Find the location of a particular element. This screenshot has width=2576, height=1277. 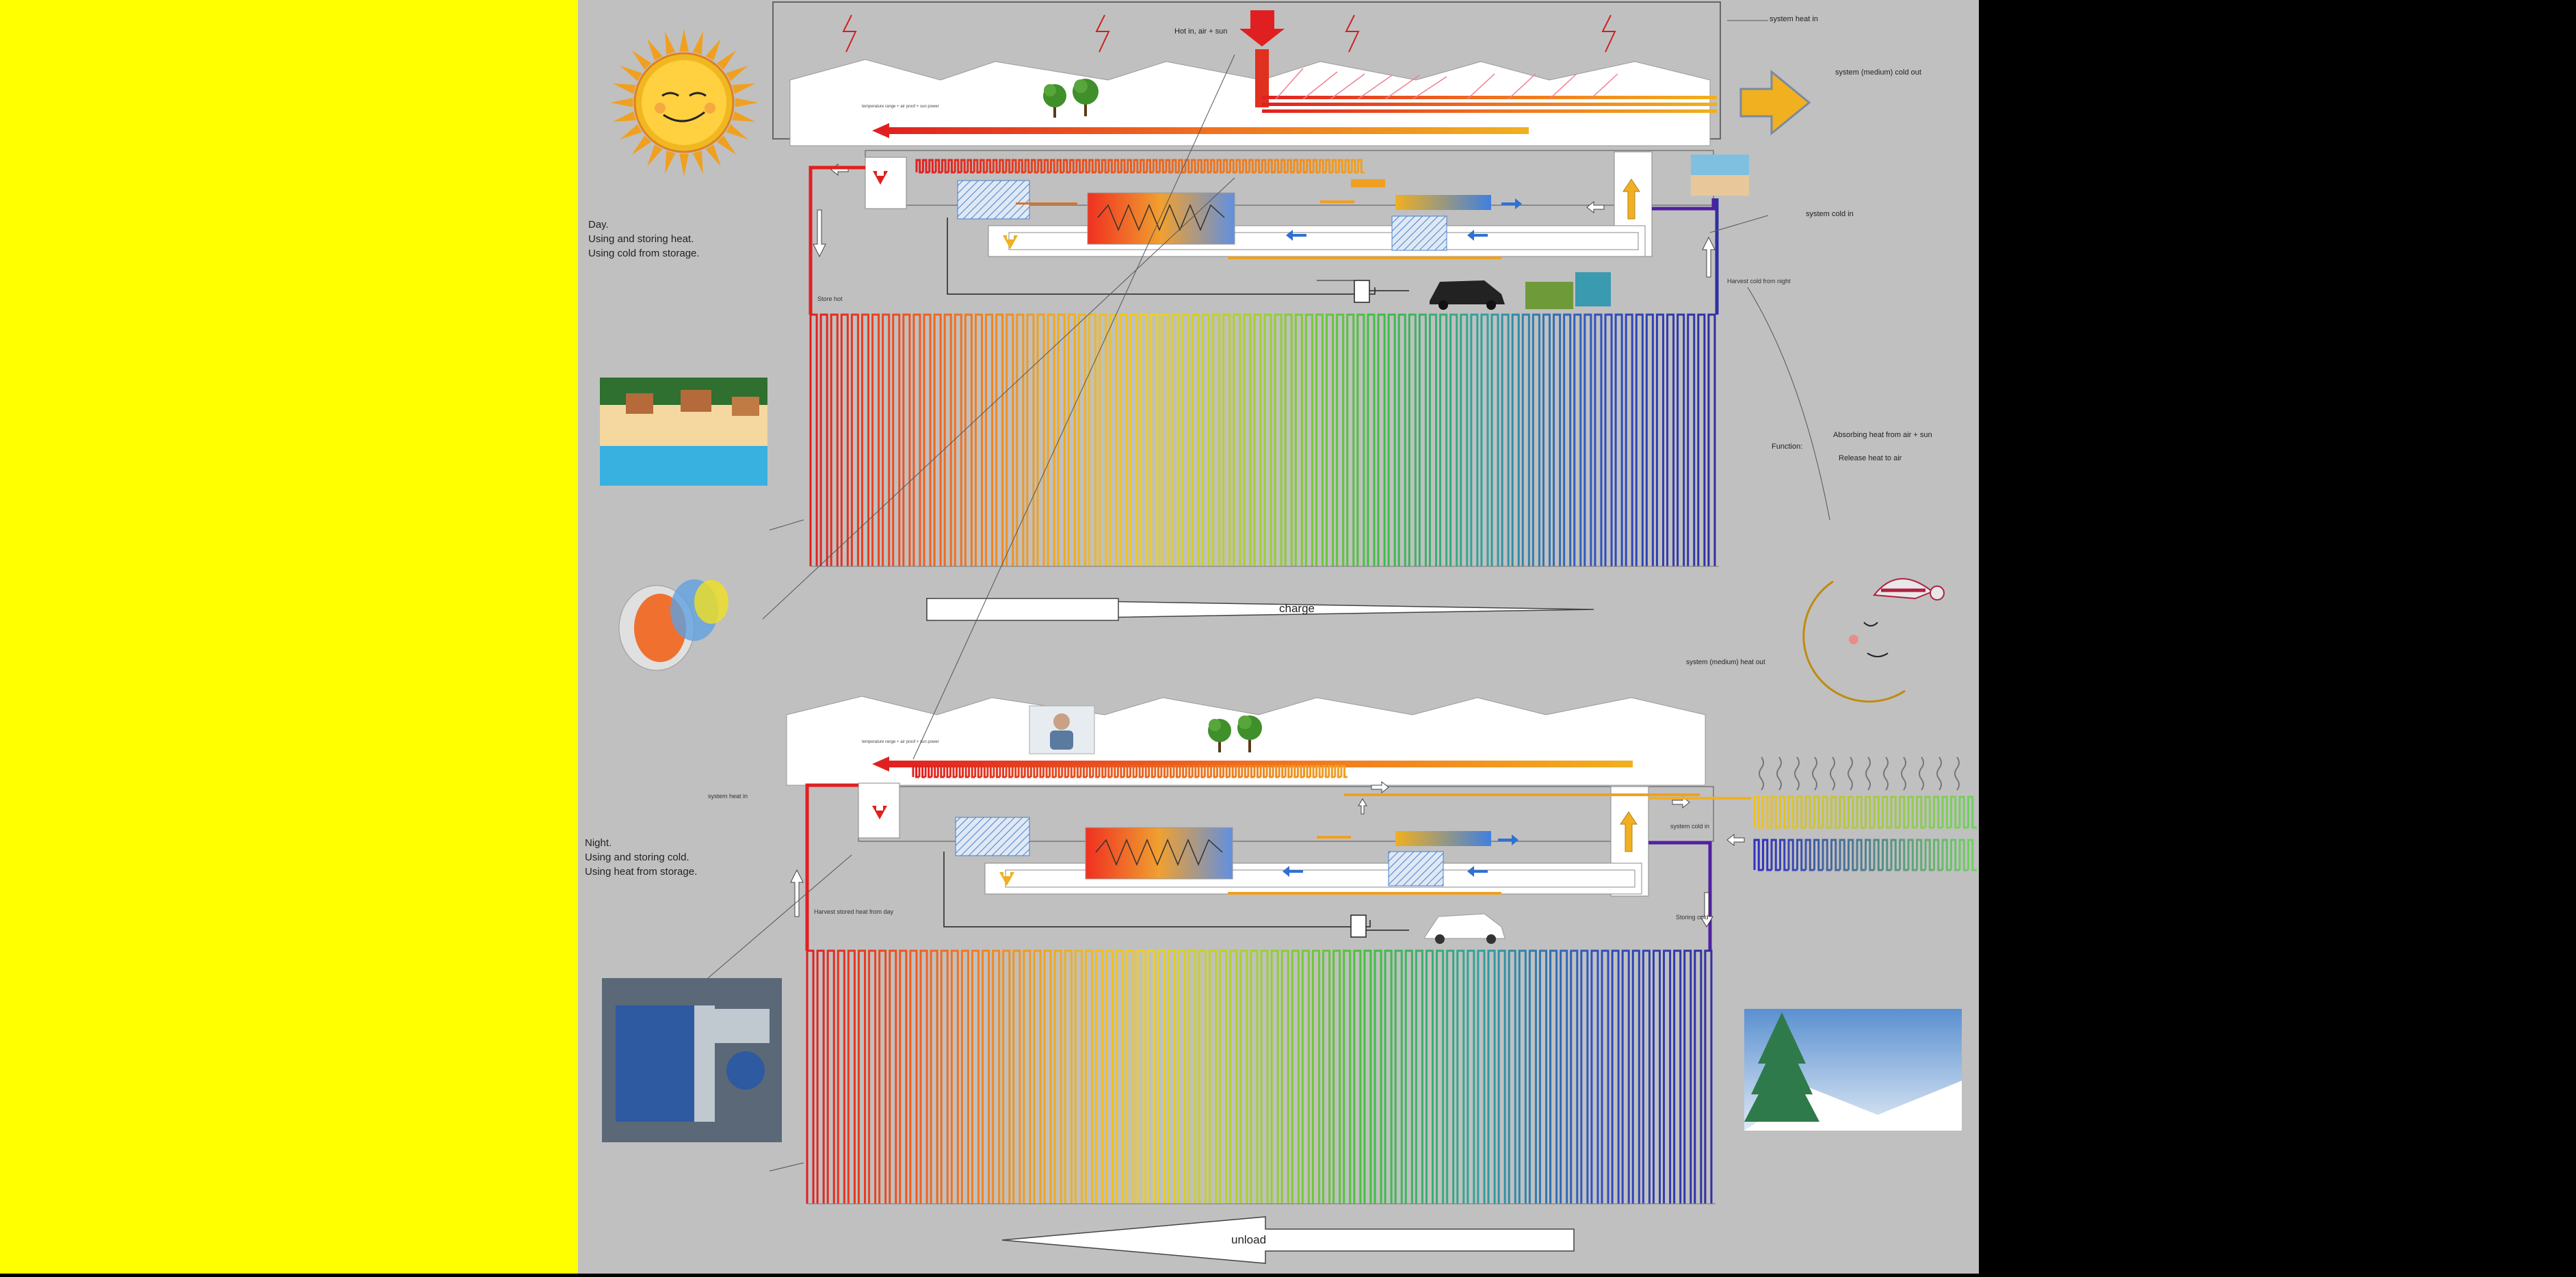

crops-image is located at coordinates (1568, 290).